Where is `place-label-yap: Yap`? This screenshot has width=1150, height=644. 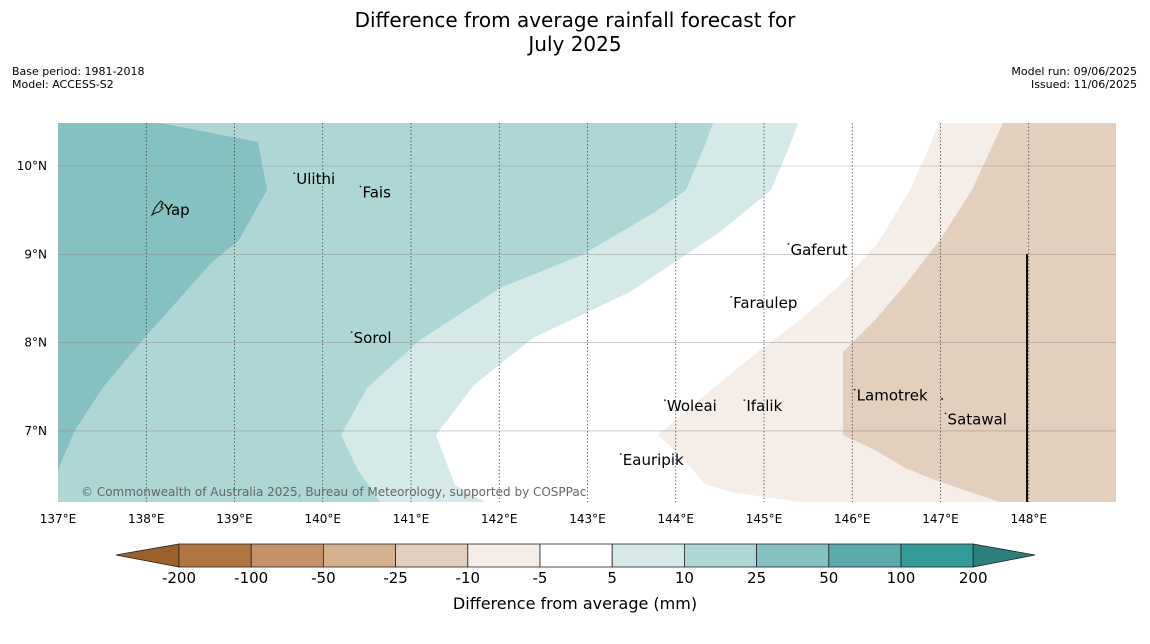 place-label-yap: Yap is located at coordinates (176, 210).